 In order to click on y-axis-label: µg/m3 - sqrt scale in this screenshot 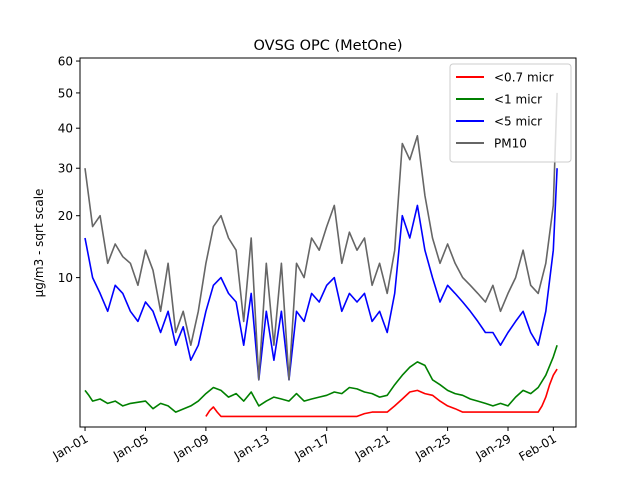, I will do `click(39, 243)`.